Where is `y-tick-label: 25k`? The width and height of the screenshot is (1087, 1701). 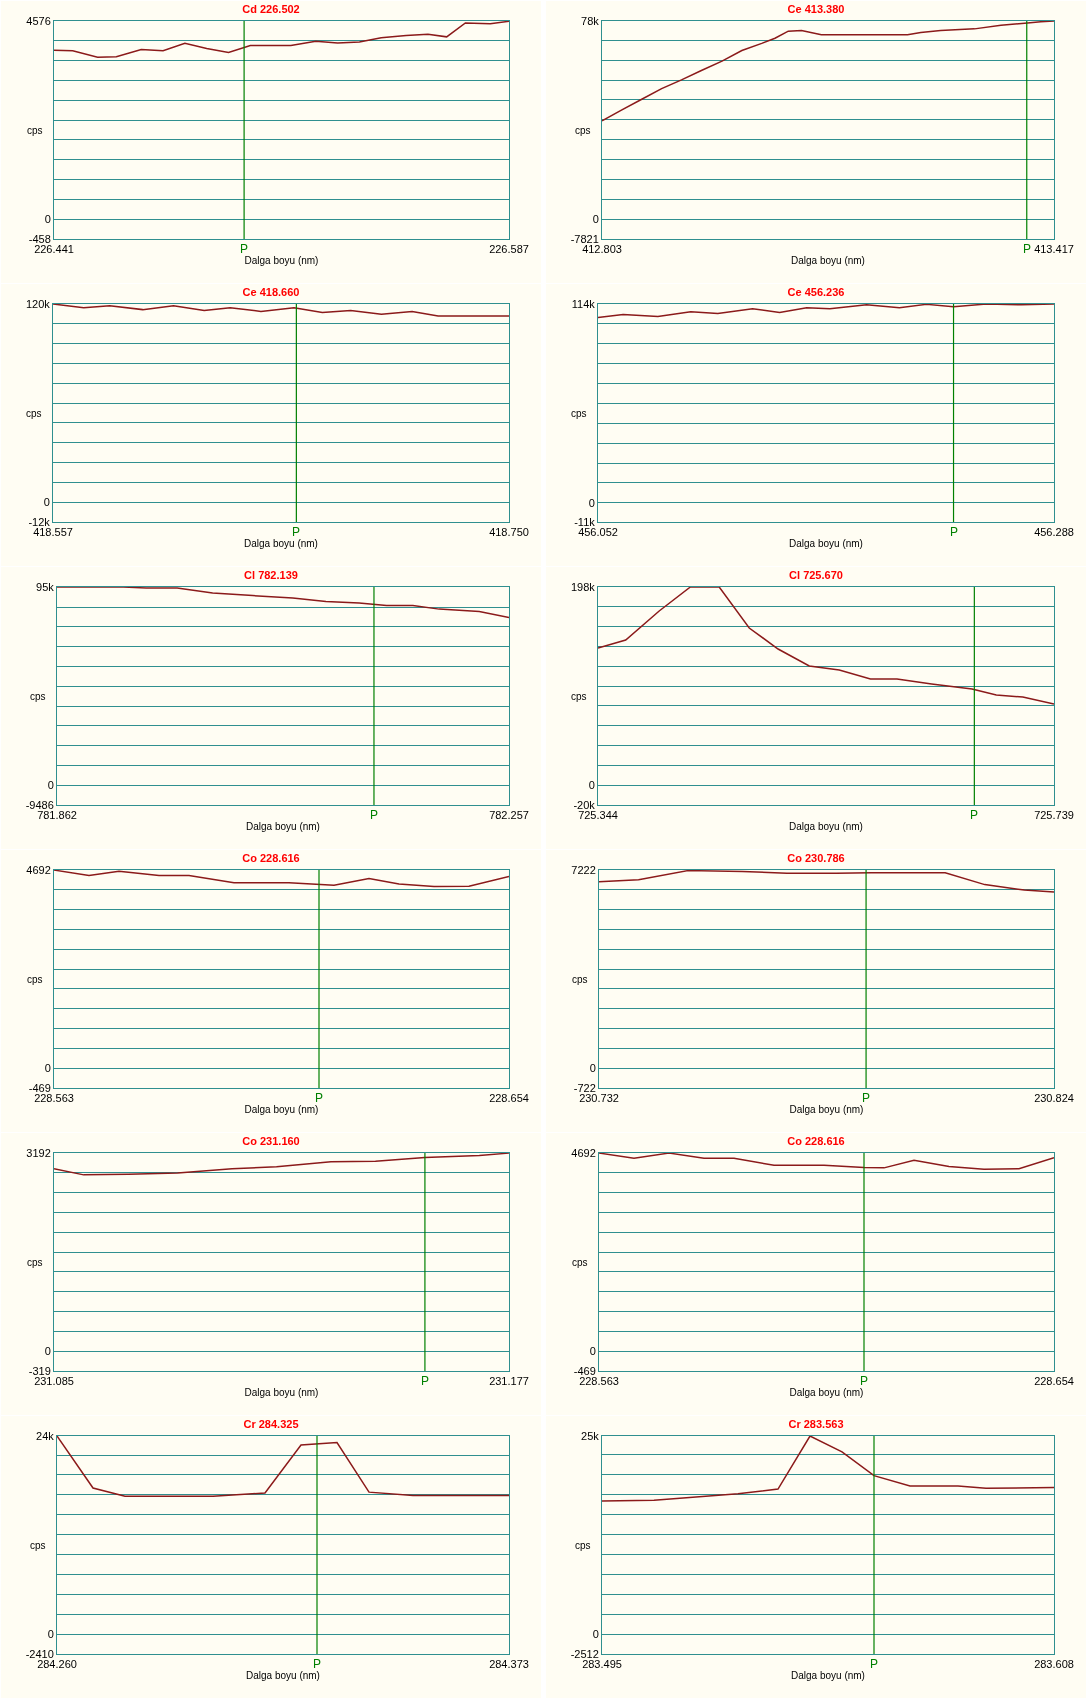 y-tick-label: 25k is located at coordinates (590, 1435).